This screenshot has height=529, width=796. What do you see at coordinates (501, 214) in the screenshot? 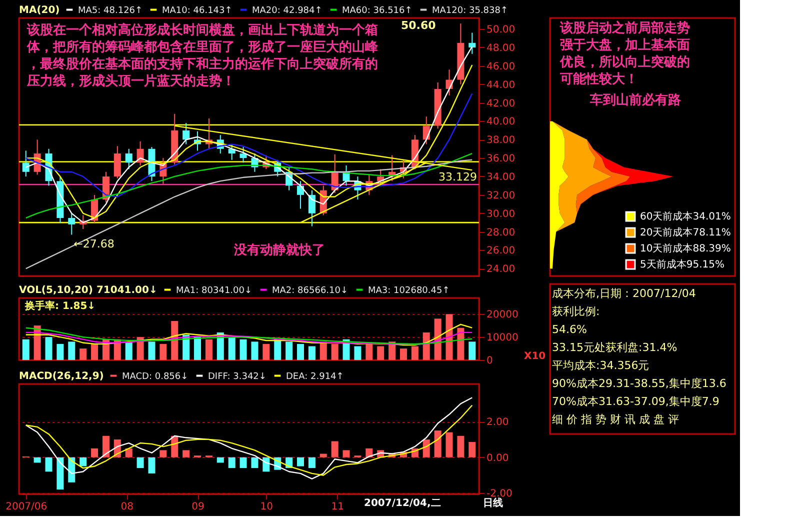
I see `y-tick-label: 30.00` at bounding box center [501, 214].